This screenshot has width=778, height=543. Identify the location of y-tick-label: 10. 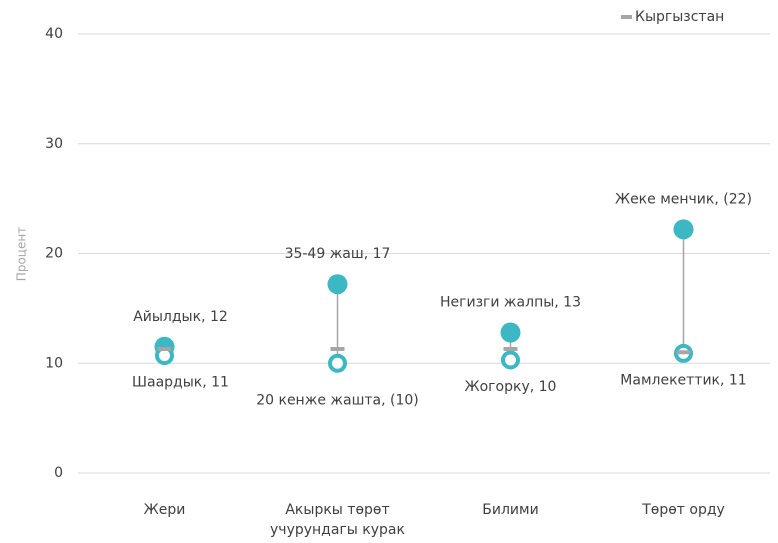
(54, 363).